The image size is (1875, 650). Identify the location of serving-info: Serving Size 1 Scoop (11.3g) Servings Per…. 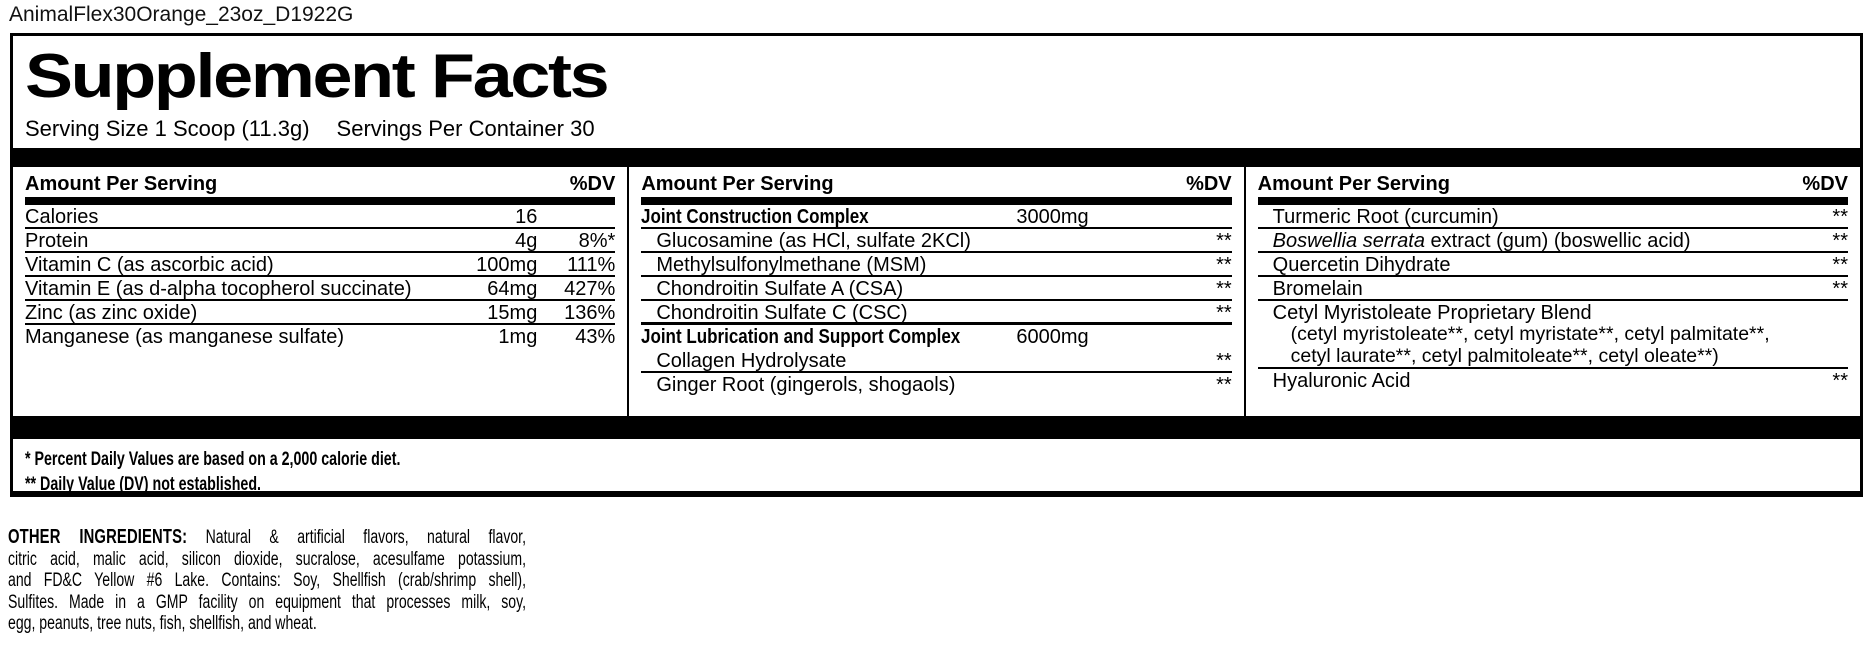
(942, 129).